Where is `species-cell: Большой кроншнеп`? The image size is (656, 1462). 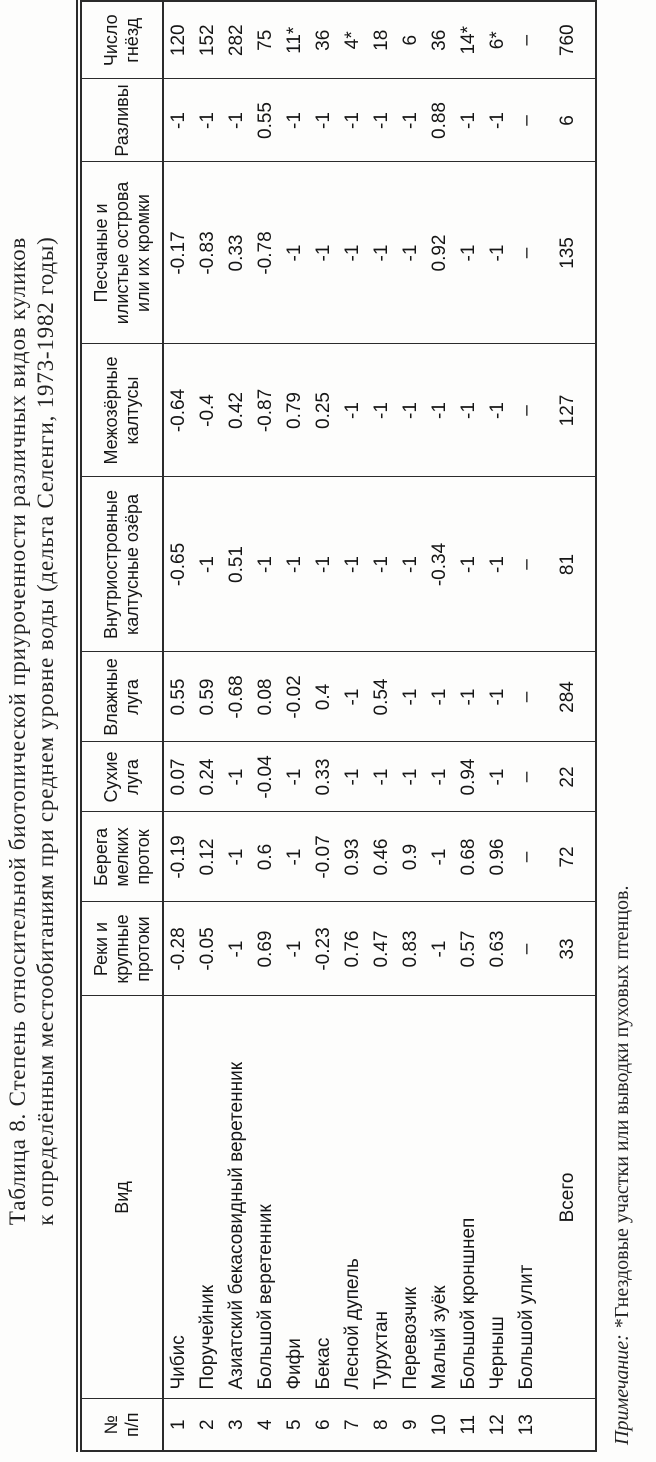 species-cell: Большой кроншнеп is located at coordinates (468, 1197).